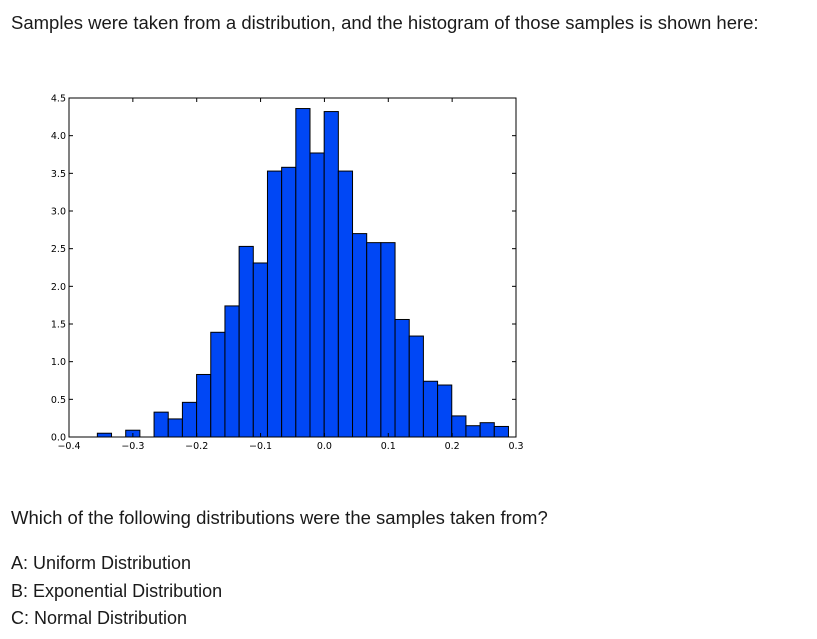 The height and width of the screenshot is (639, 817). Describe the element at coordinates (515, 446) in the screenshot. I see `x-tick-label: 0.3` at that location.